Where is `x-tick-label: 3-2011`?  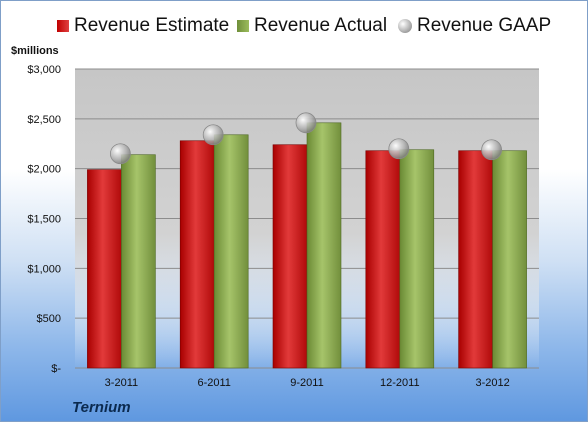
x-tick-label: 3-2011 is located at coordinates (121, 383).